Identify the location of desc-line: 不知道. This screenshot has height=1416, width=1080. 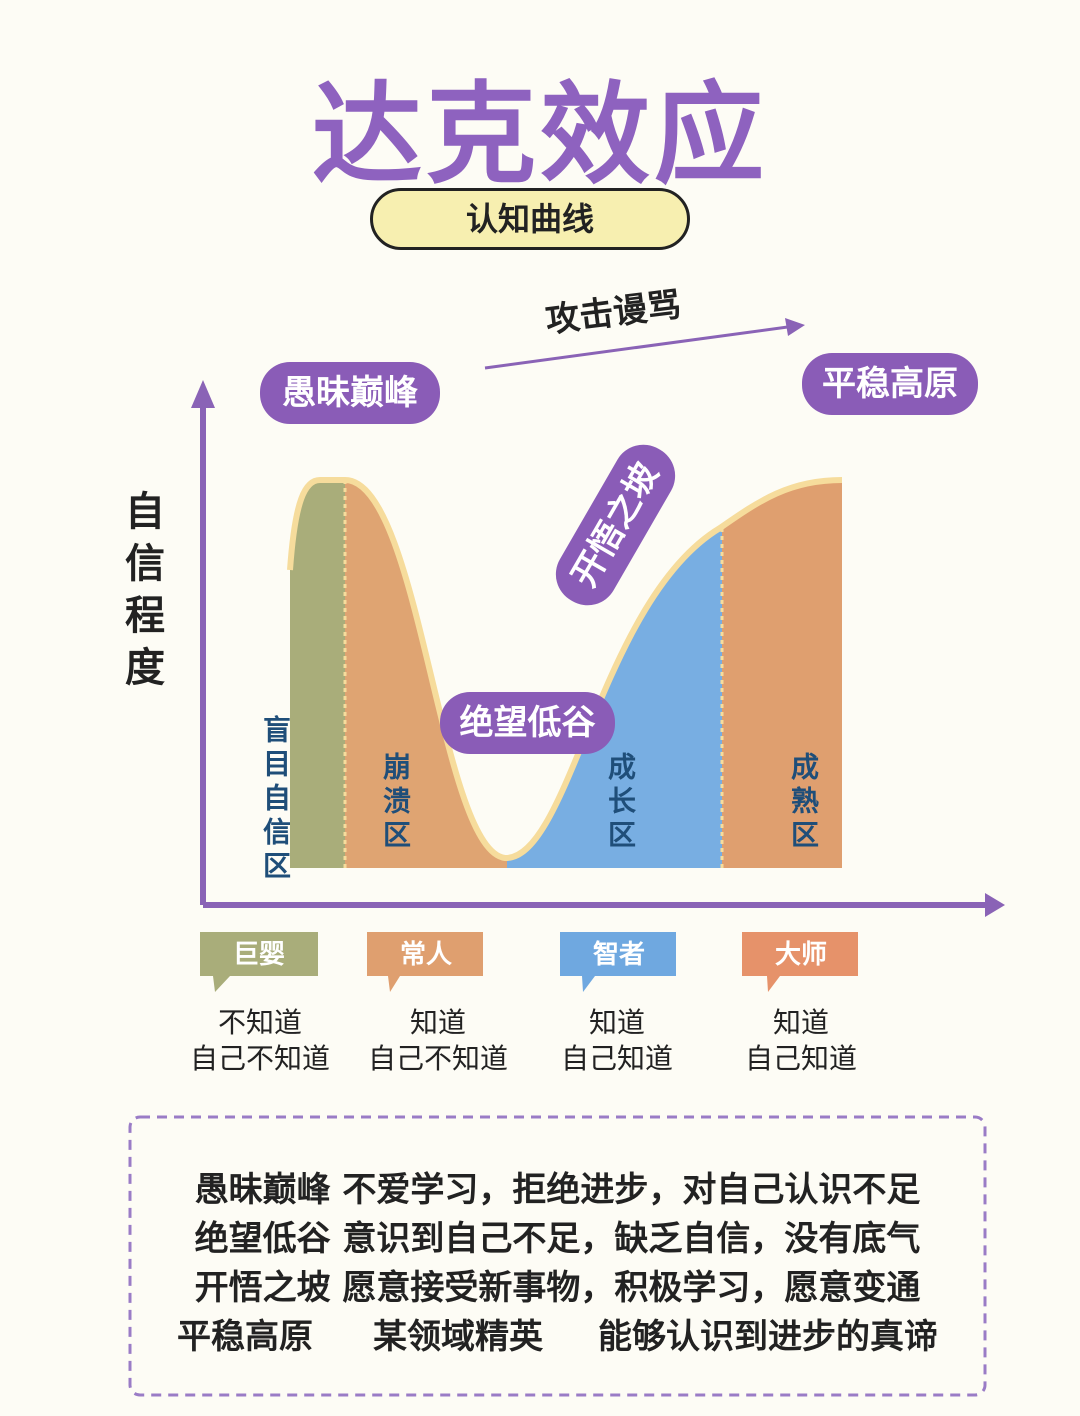
(259, 1022).